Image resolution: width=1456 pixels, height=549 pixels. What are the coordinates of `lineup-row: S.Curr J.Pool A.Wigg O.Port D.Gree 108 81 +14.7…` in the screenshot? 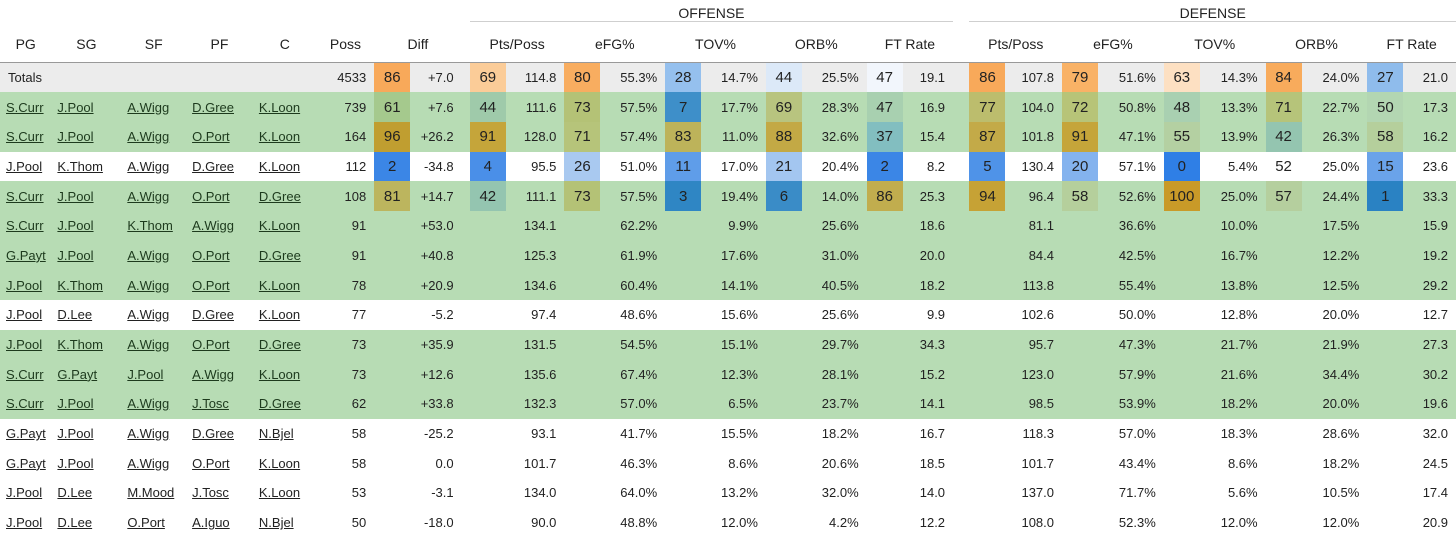 It's located at (728, 196).